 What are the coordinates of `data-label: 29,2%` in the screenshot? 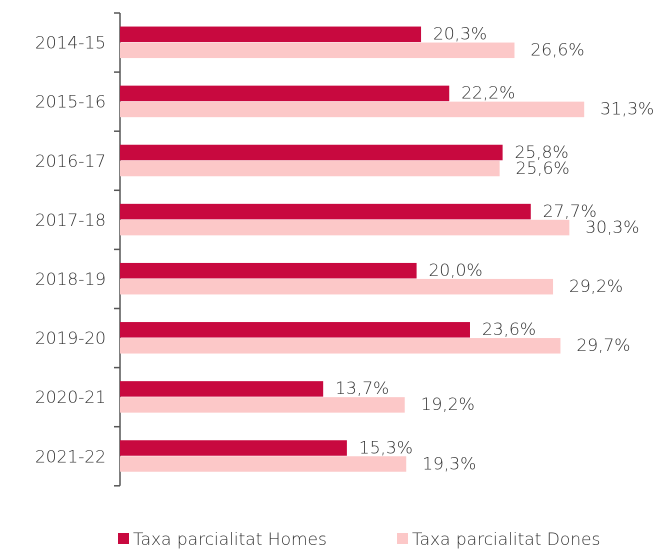 It's located at (596, 287).